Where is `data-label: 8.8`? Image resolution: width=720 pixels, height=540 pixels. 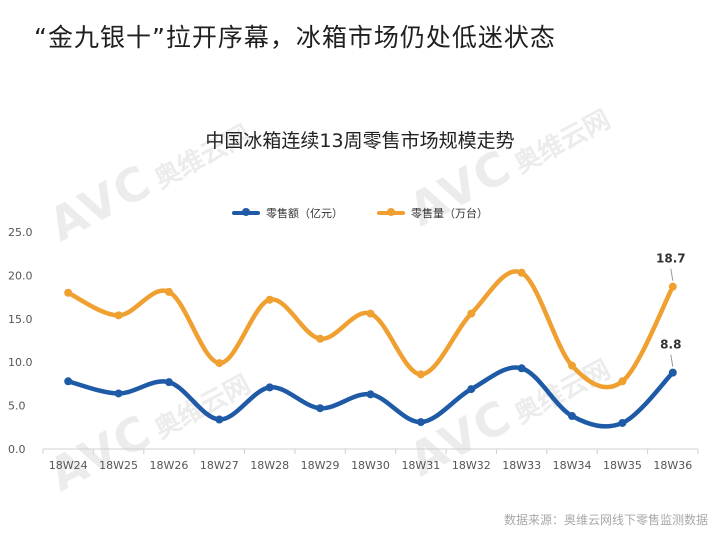
data-label: 8.8 is located at coordinates (670, 345).